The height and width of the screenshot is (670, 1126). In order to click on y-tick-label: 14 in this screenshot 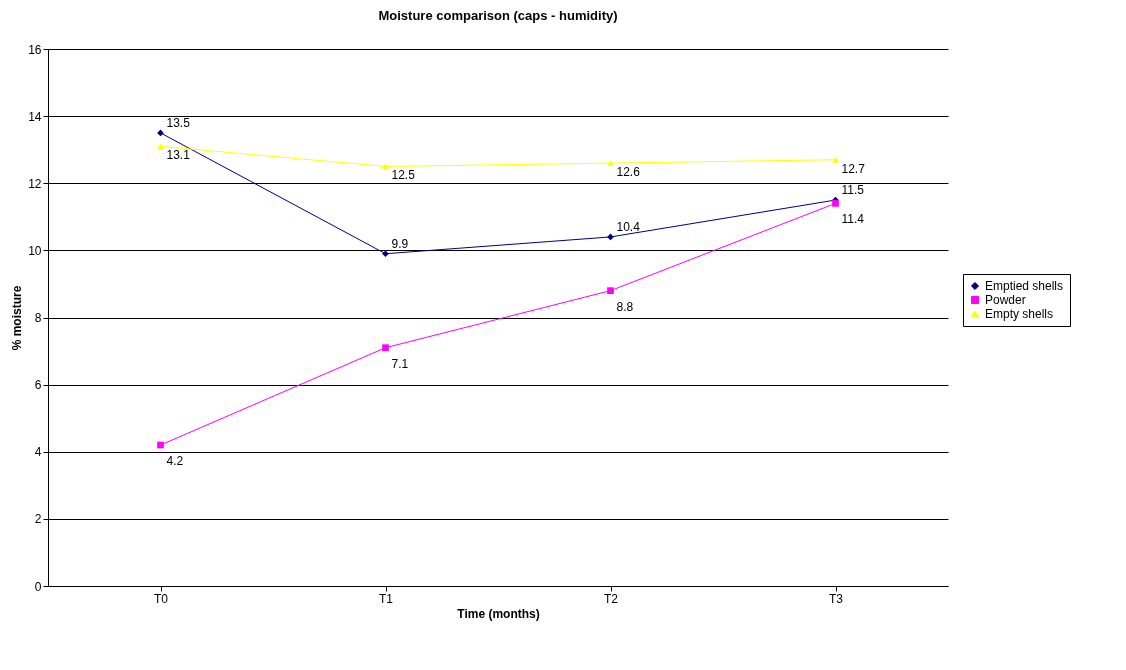, I will do `click(35, 116)`.